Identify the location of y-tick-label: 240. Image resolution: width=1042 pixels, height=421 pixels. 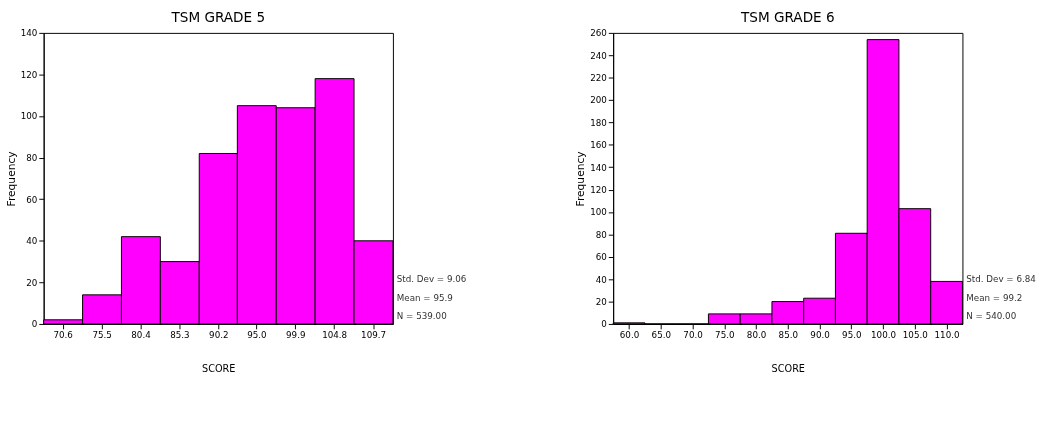
(598, 55).